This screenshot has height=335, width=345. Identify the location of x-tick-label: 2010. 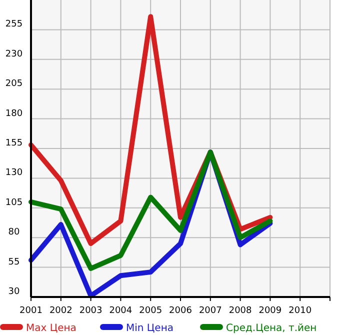
(300, 311).